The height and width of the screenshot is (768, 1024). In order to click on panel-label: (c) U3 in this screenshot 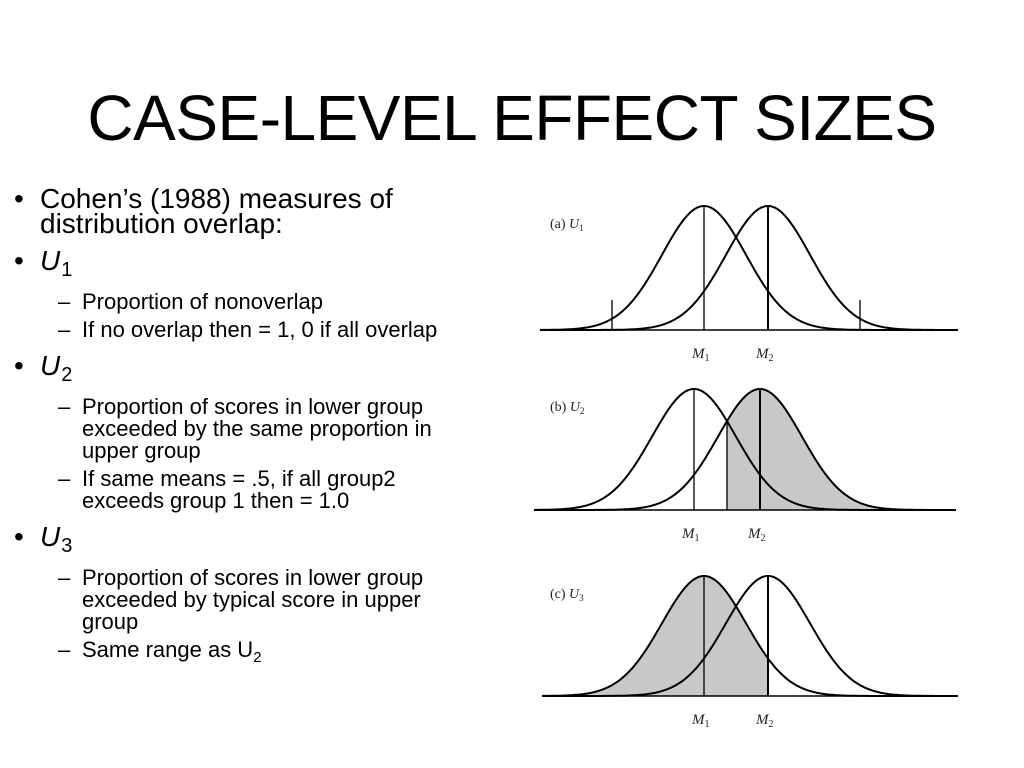, I will do `click(567, 595)`.